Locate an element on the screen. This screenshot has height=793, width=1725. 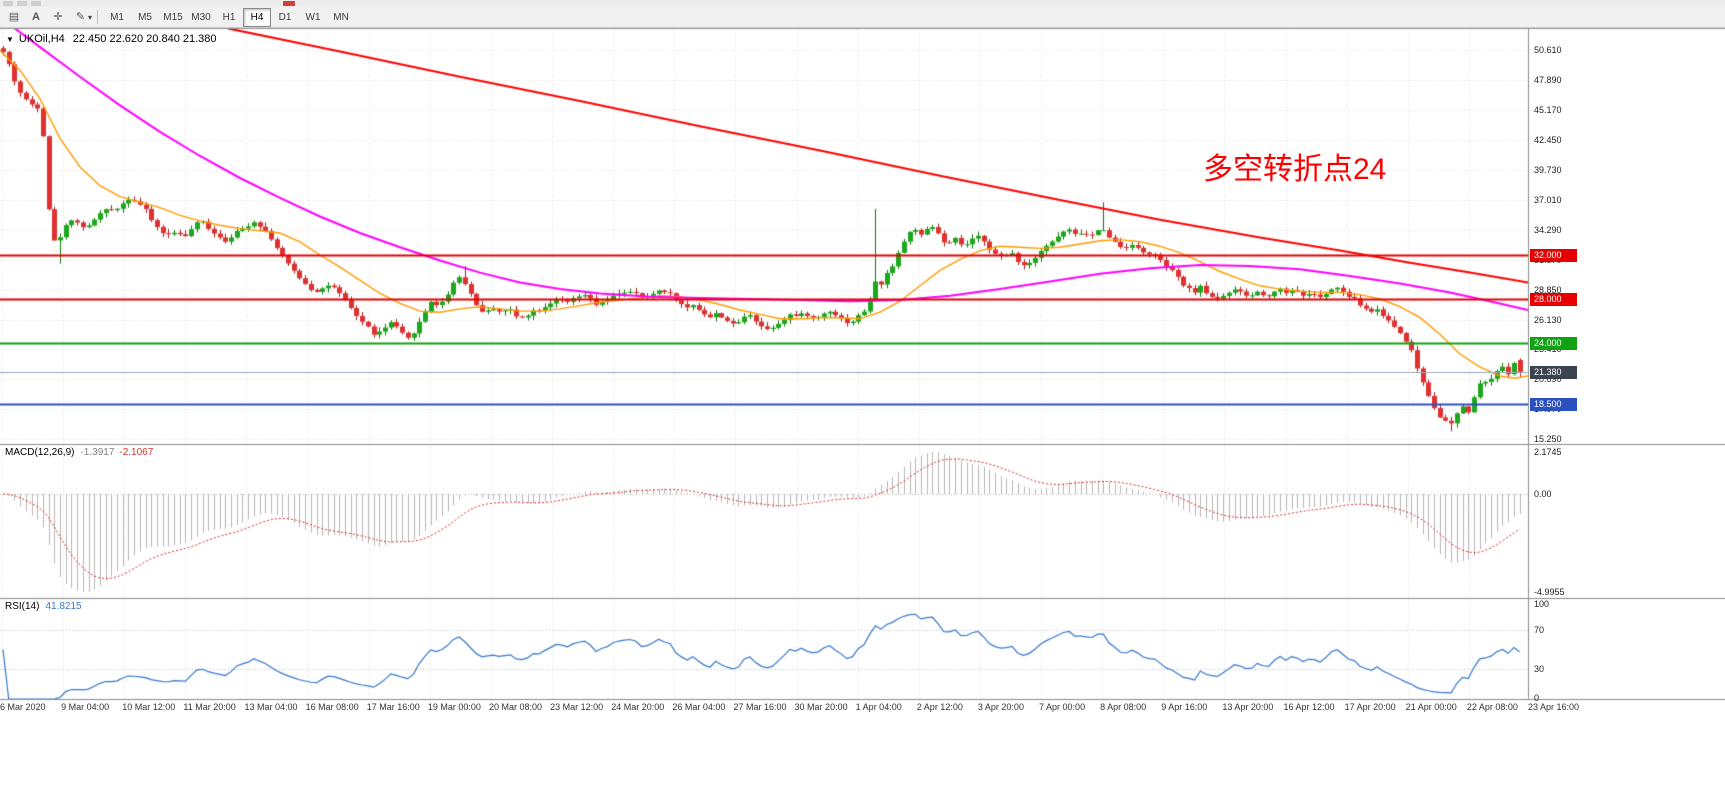
chart-toolbar: ▤ A ✛ ✎ ▾ M1 M5 M15 M30 H1 H4 D1 W1 MN is located at coordinates (862, 17).